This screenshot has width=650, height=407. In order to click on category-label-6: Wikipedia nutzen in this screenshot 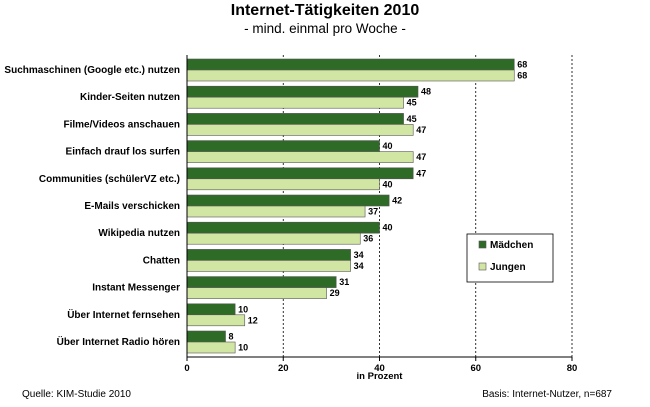, I will do `click(139, 233)`.